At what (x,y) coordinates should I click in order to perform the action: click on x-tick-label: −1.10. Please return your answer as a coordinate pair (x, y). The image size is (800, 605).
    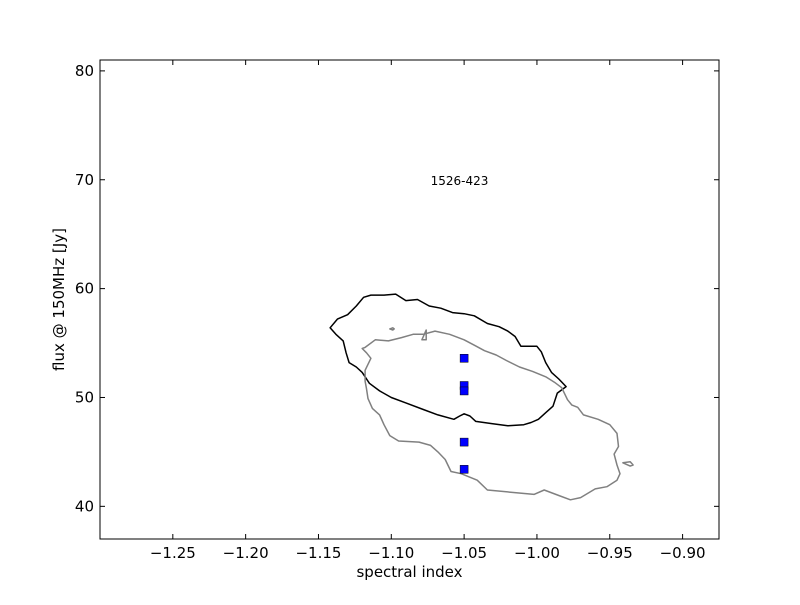
    Looking at the image, I should click on (391, 553).